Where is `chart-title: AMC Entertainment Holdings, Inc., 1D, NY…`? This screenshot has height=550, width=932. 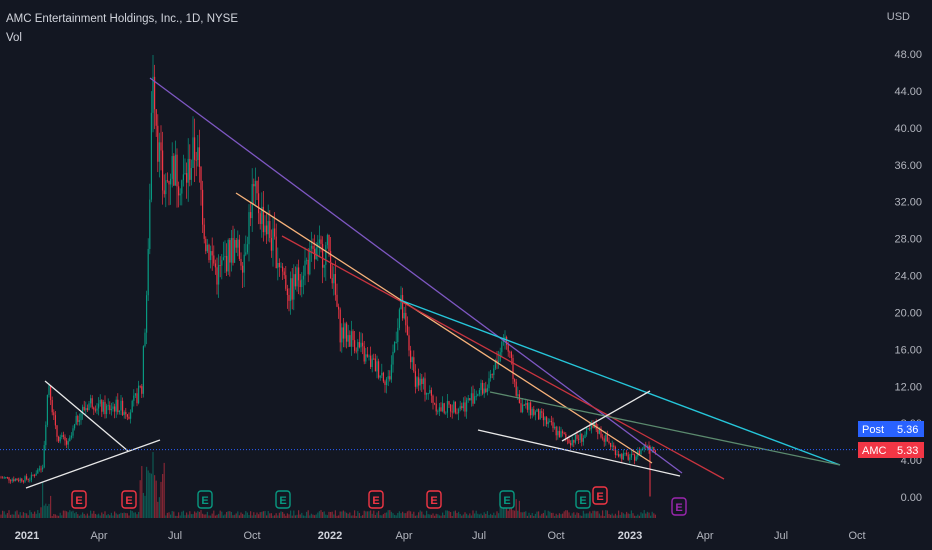 chart-title: AMC Entertainment Holdings, Inc., 1D, NY… is located at coordinates (122, 19).